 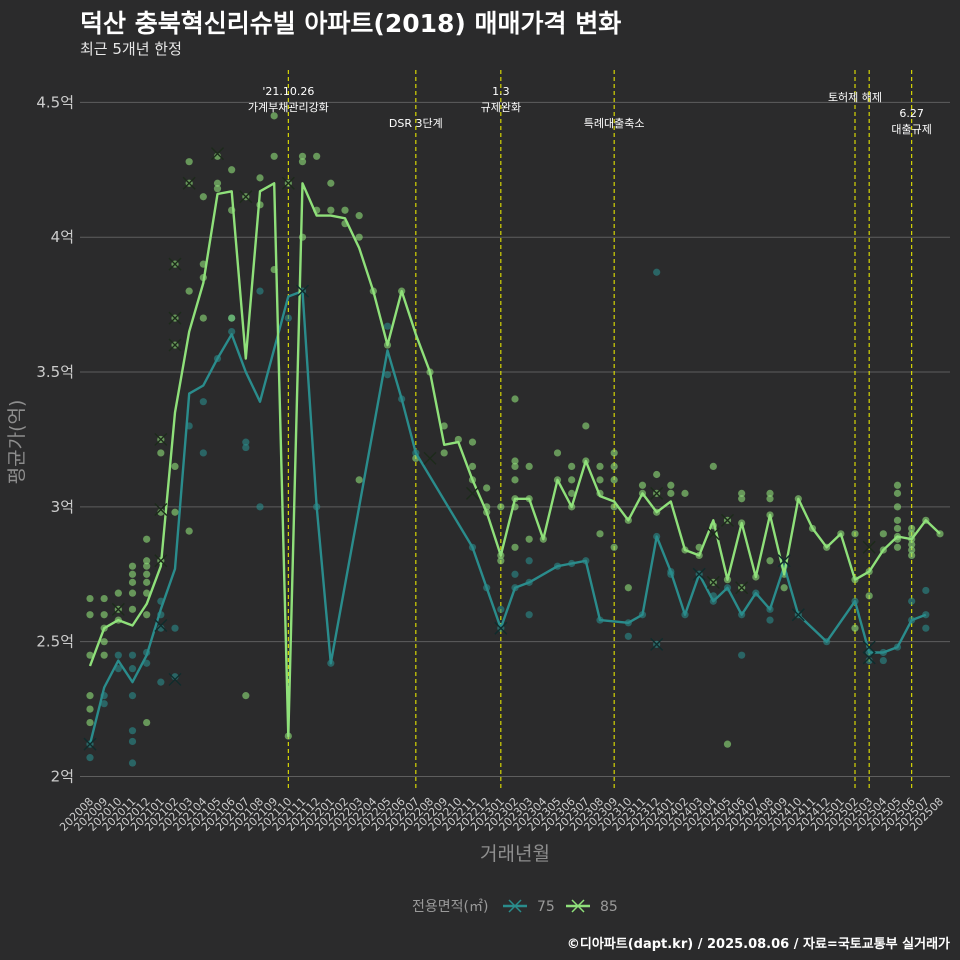 What do you see at coordinates (17, 442) in the screenshot?
I see `y-axis-title: 평균가(억)` at bounding box center [17, 442].